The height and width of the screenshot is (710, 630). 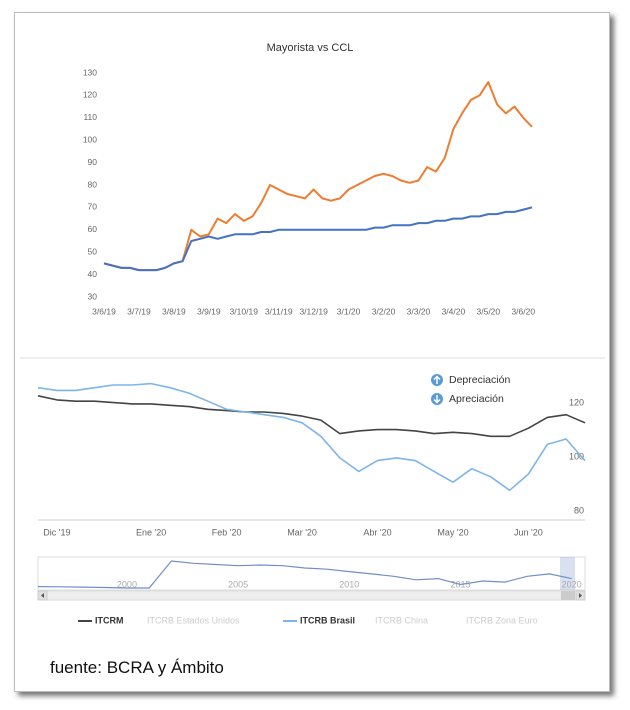 I want to click on x-tick-label: 3/6/19, so click(x=104, y=311).